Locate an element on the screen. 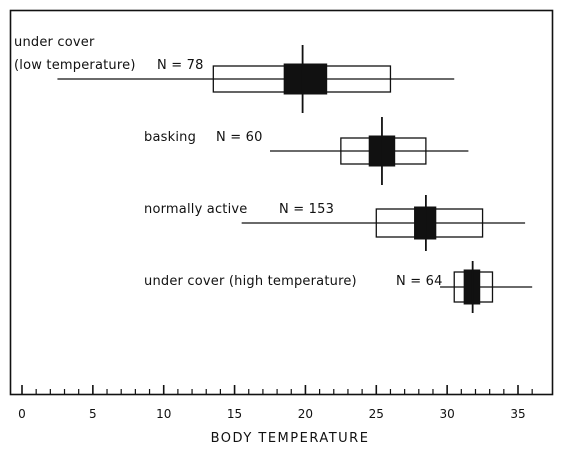 The image size is (563, 450). series-label: normally active is located at coordinates (196, 209).